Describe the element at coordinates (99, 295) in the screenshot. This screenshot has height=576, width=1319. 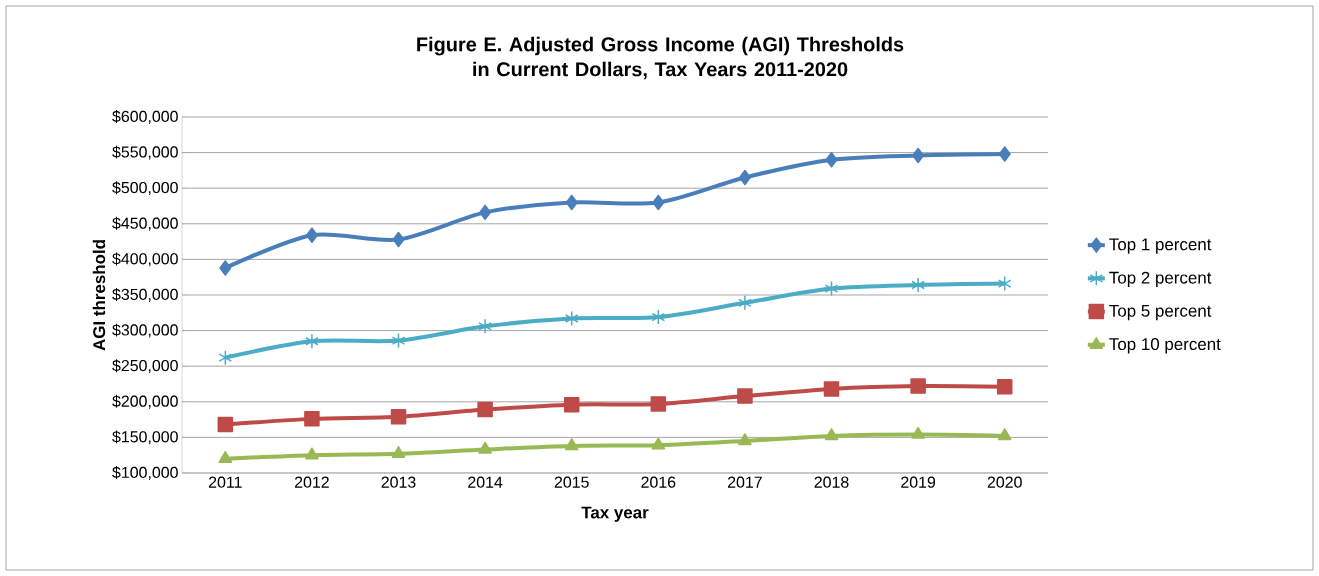
I see `y-axis-title: AGI threshold` at that location.